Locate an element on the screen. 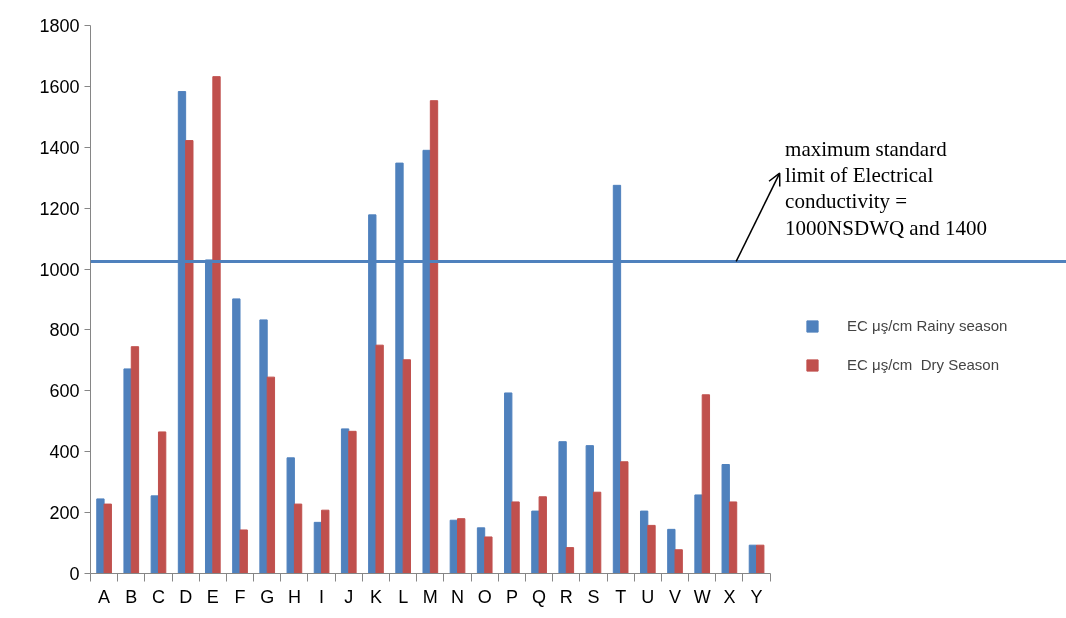 This screenshot has height=618, width=1066. x-tick-label: V is located at coordinates (675, 596).